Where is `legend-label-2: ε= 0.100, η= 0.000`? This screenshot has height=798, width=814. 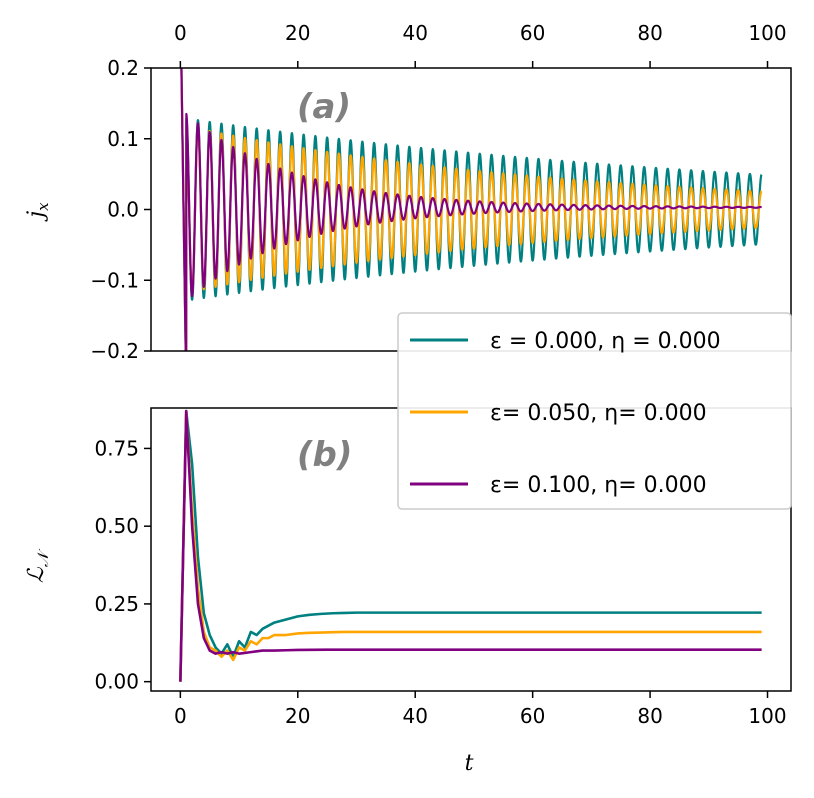
legend-label-2: ε= 0.100, η= 0.000 is located at coordinates (598, 485).